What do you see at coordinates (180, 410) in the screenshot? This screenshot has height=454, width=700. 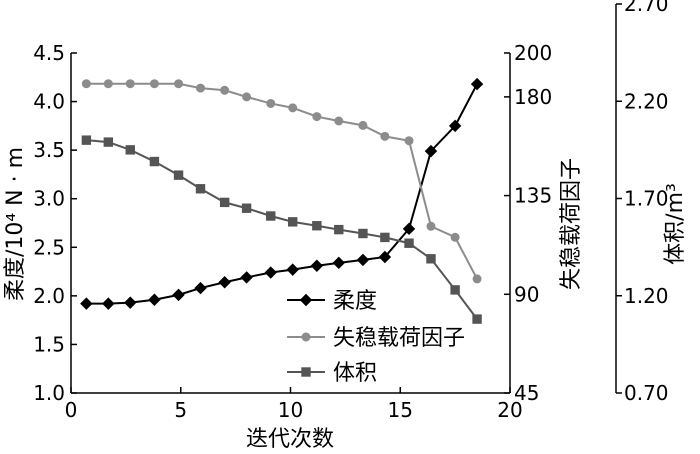 I see `x-tick-label: 5` at bounding box center [180, 410].